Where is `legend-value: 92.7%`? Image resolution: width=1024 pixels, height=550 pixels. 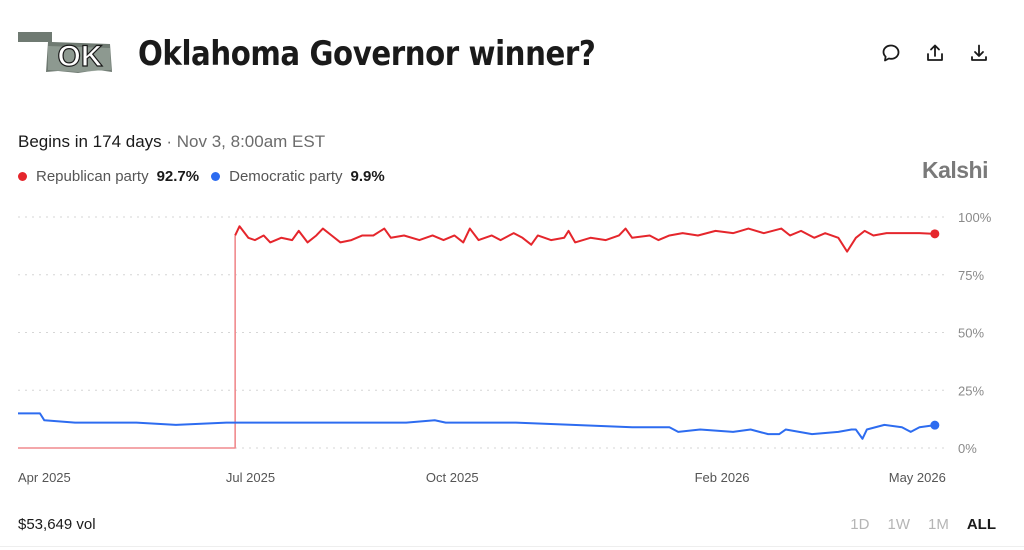 legend-value: 92.7% is located at coordinates (178, 176).